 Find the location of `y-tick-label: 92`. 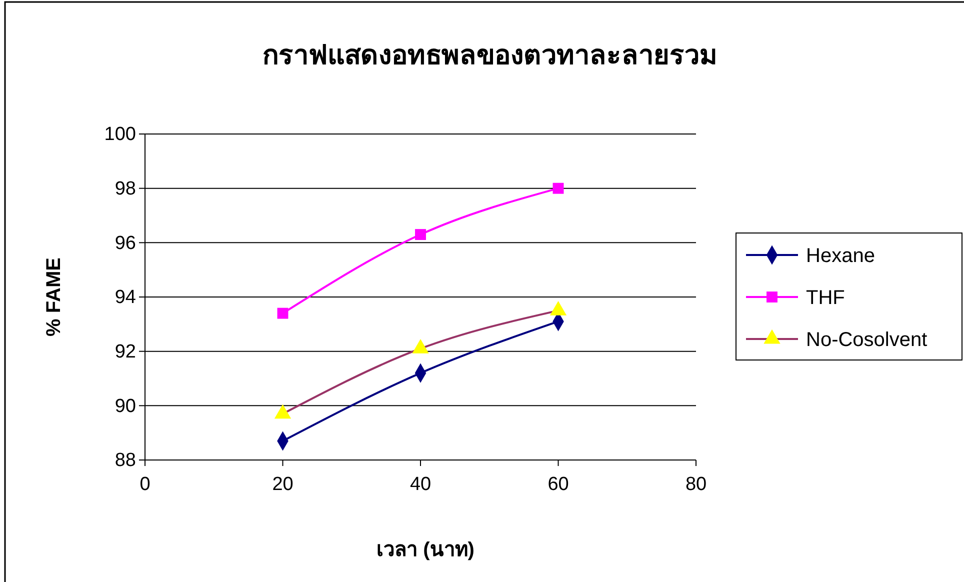

y-tick-label: 92 is located at coordinates (125, 351).